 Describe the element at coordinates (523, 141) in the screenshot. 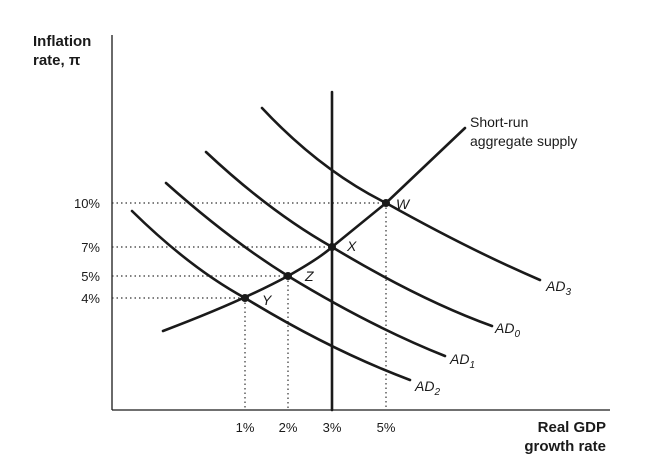

I see `sras-label-line2: aggregate supply` at that location.